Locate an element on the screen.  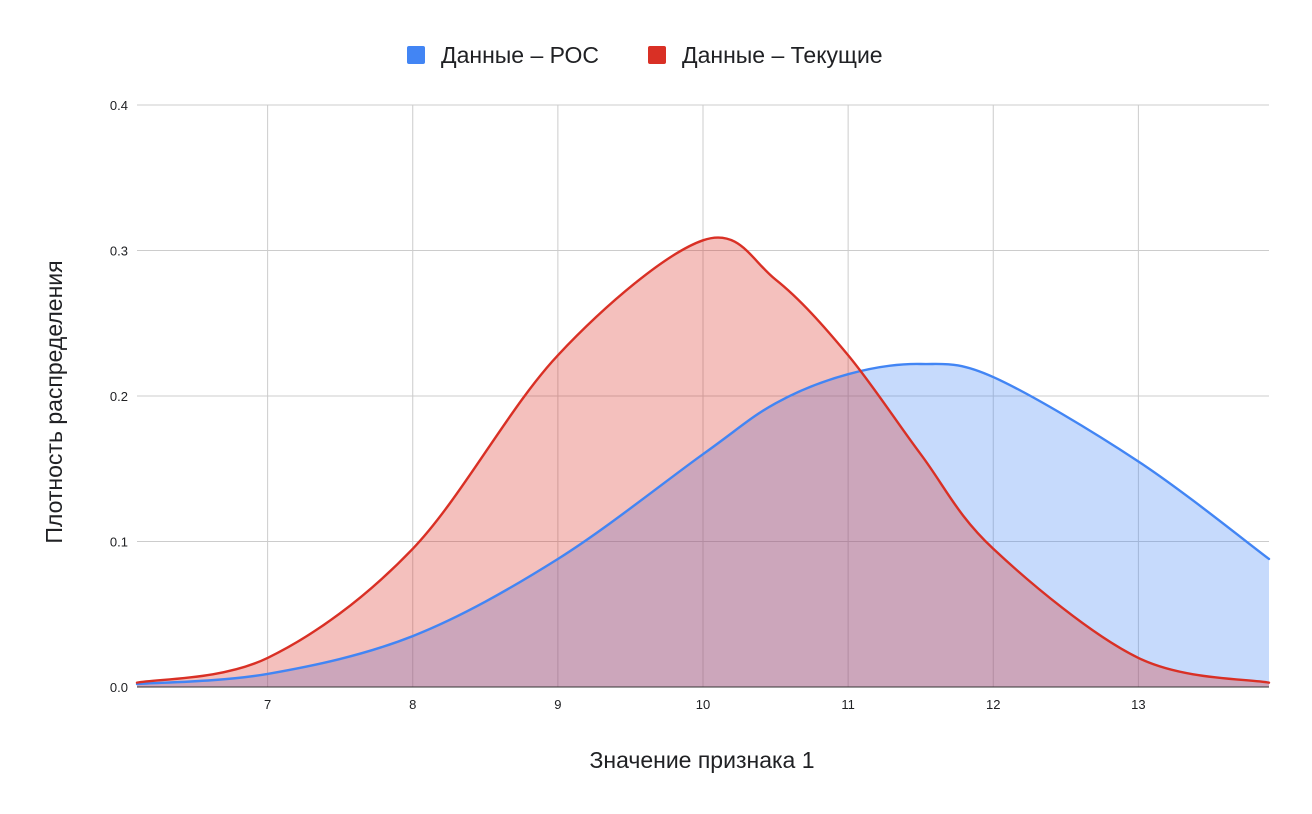
x-tick-labels: 7 8 9 10 11 12 13 is located at coordinates (705, 704).